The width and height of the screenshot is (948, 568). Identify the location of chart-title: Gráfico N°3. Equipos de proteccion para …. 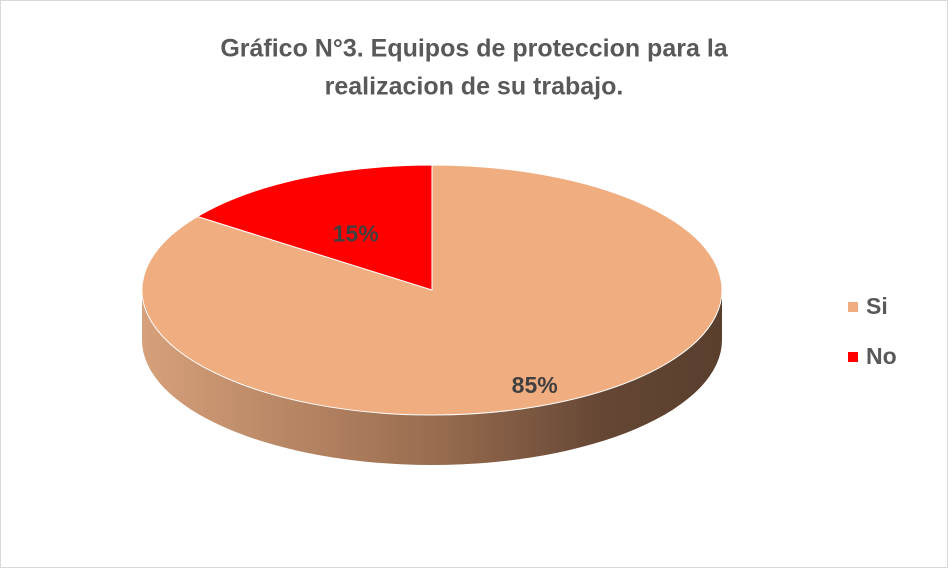
(474, 68).